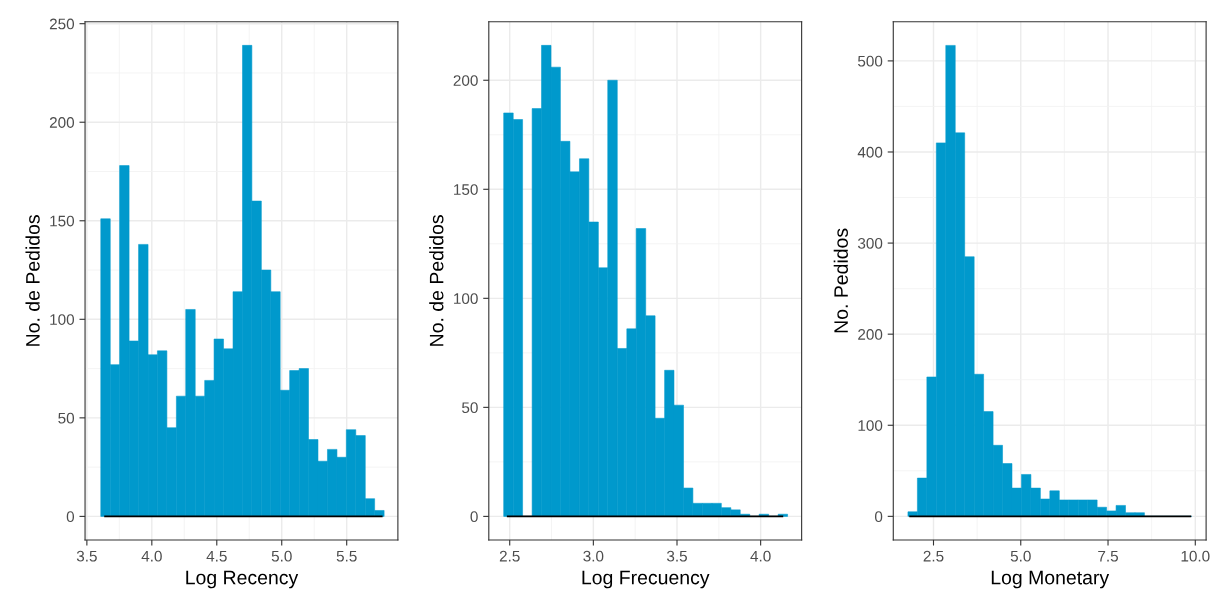 The height and width of the screenshot is (606, 1222). Describe the element at coordinates (1050, 579) in the screenshot. I see `x-axis-title: Log Monetary` at that location.